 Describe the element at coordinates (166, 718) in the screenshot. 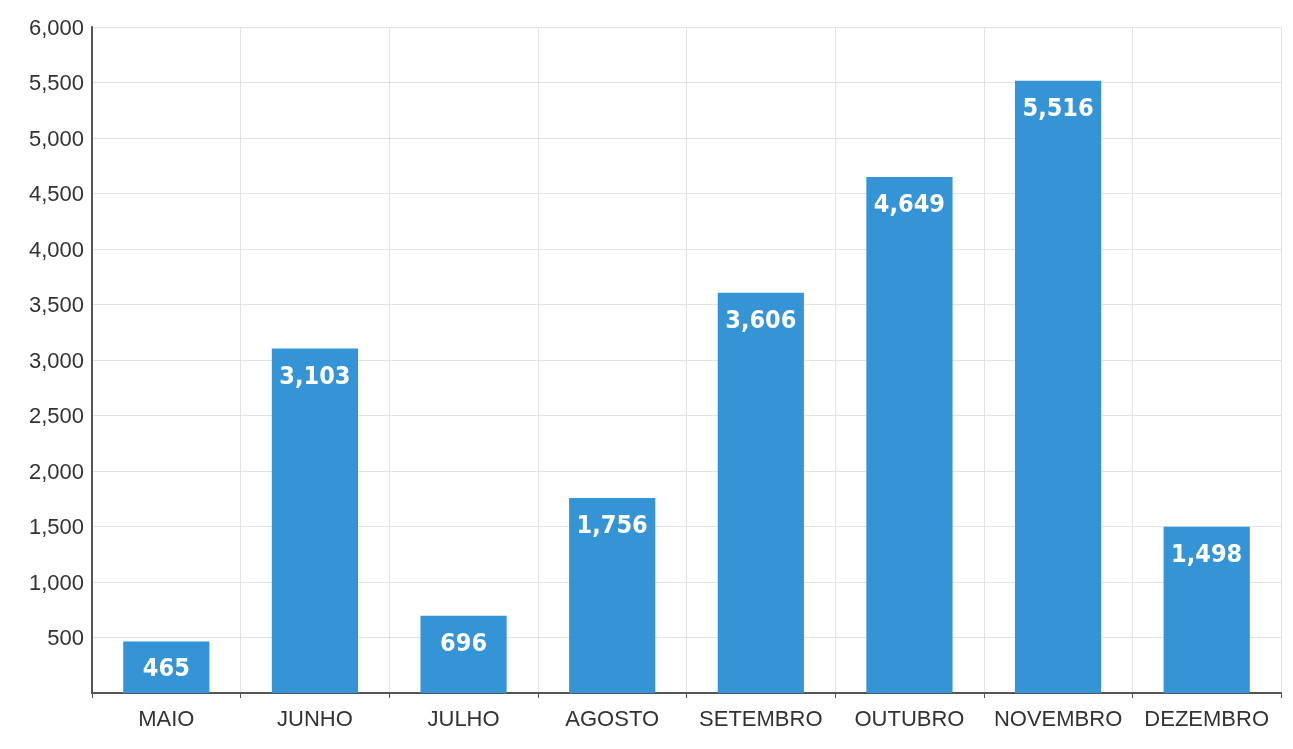

I see `x-tick-label: MAIO` at that location.